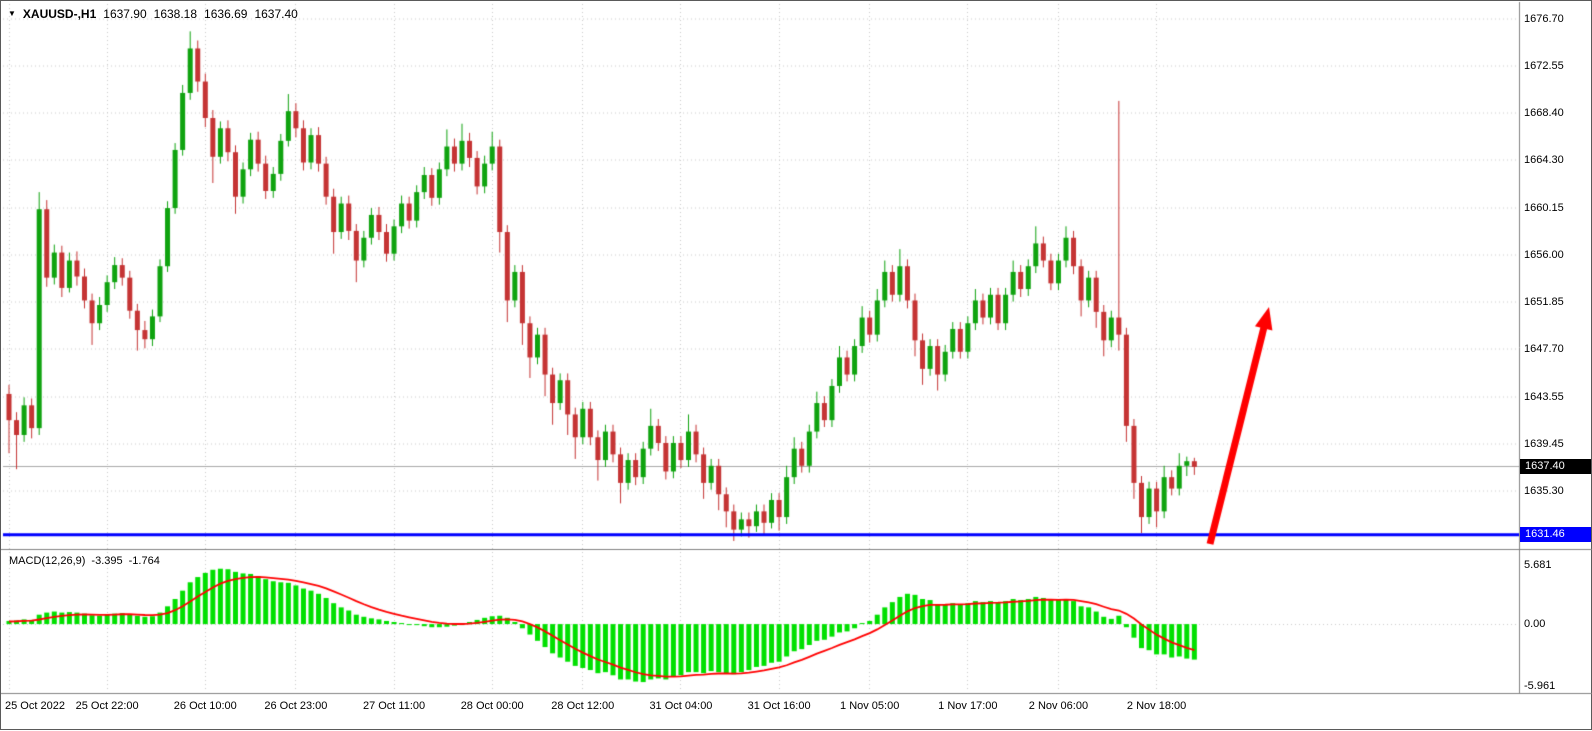 This screenshot has width=1592, height=731. What do you see at coordinates (1544, 18) in the screenshot?
I see `price-tick-label: 1676.70` at bounding box center [1544, 18].